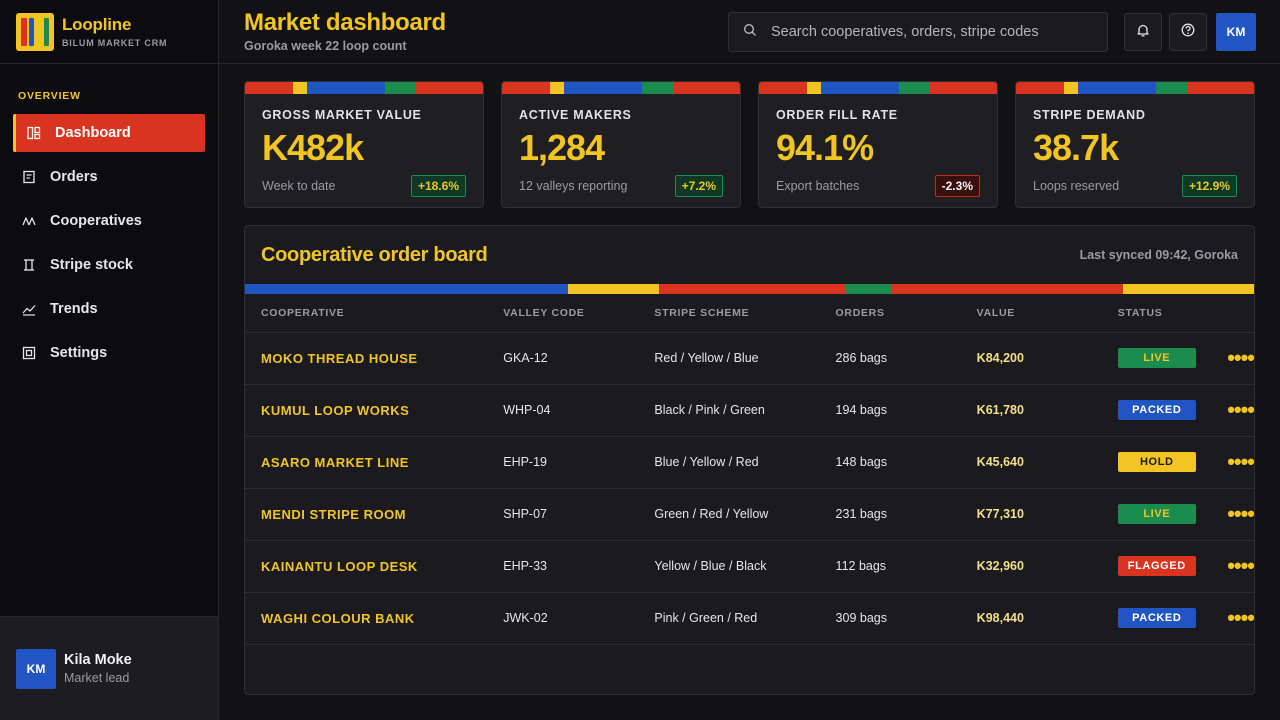 Image resolution: width=1280 pixels, height=720 pixels. I want to click on cooperative-name: ASARO MARKET LINE, so click(366, 462).